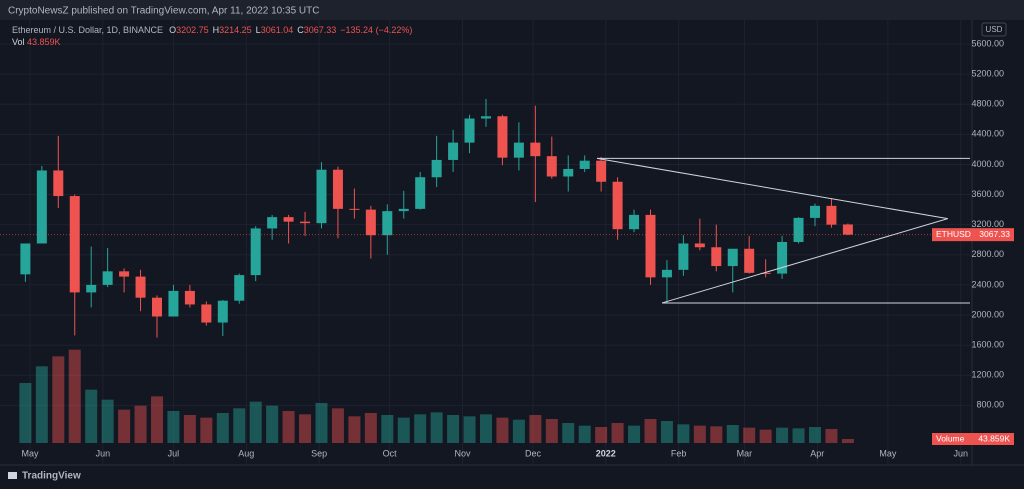 The image size is (1024, 489). Describe the element at coordinates (973, 235) in the screenshot. I see `price-tag` at that location.